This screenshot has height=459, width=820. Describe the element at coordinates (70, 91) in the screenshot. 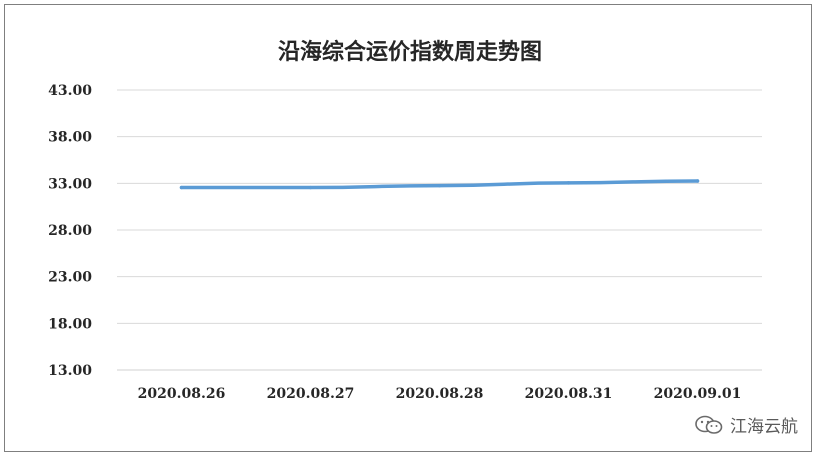

I see `y-tick-label: 43.00` at that location.